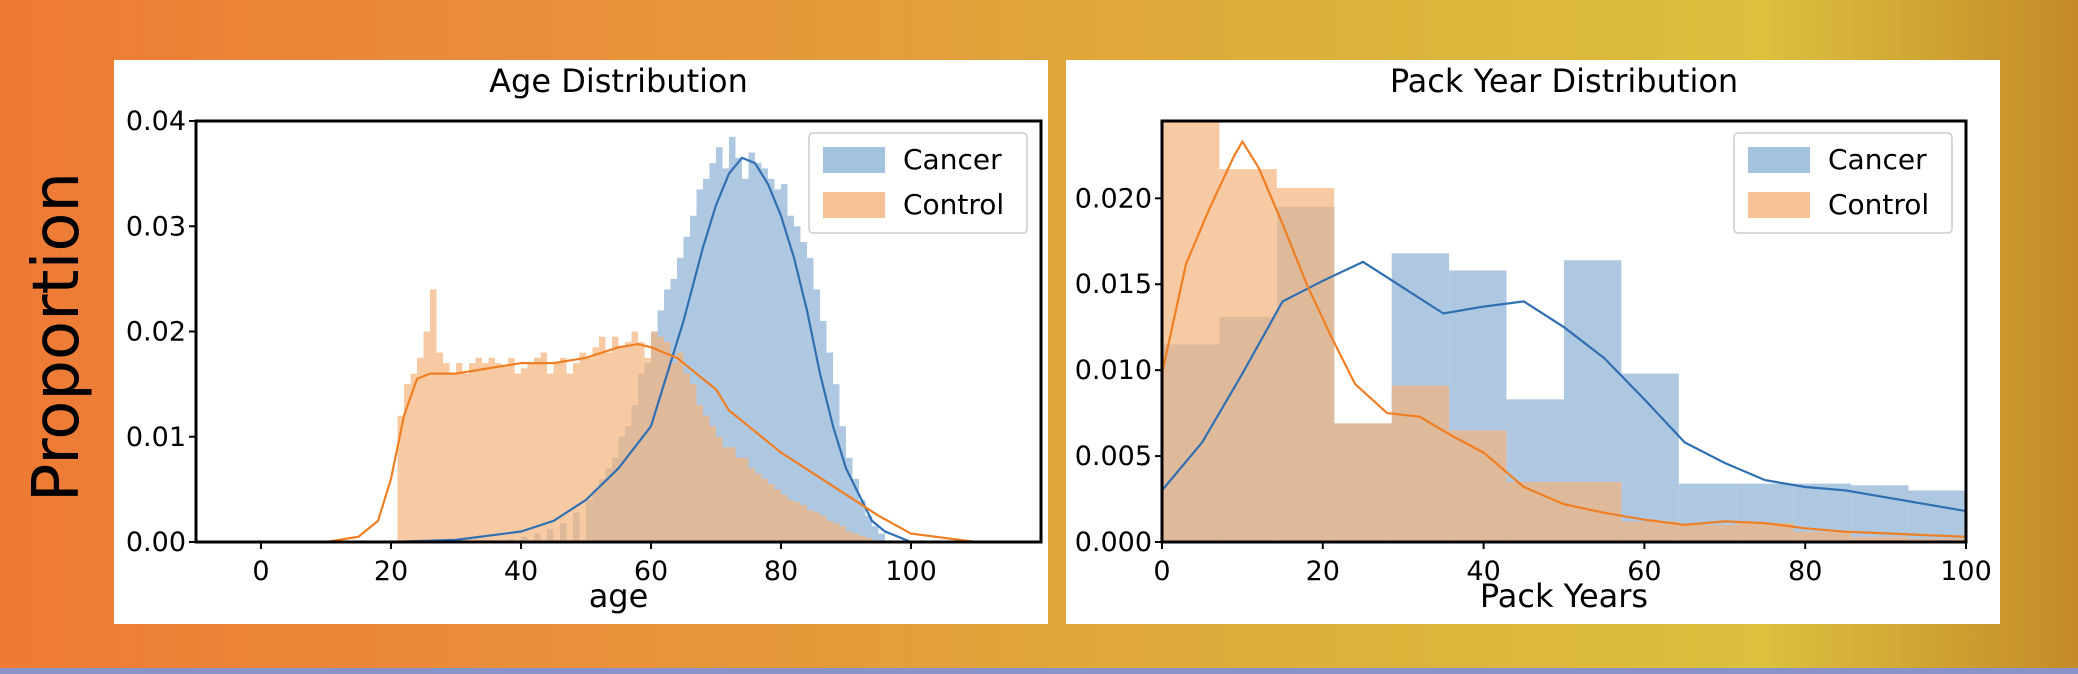 This screenshot has width=2078, height=674. What do you see at coordinates (156, 332) in the screenshot?
I see `y-tick-label: 0.02` at bounding box center [156, 332].